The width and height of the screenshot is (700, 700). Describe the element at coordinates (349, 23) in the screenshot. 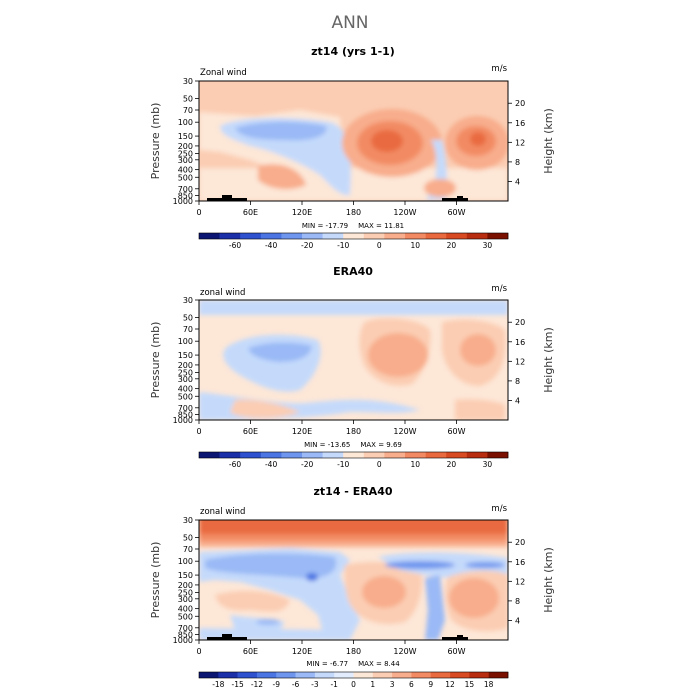

I see `figure-title: ANN` at that location.